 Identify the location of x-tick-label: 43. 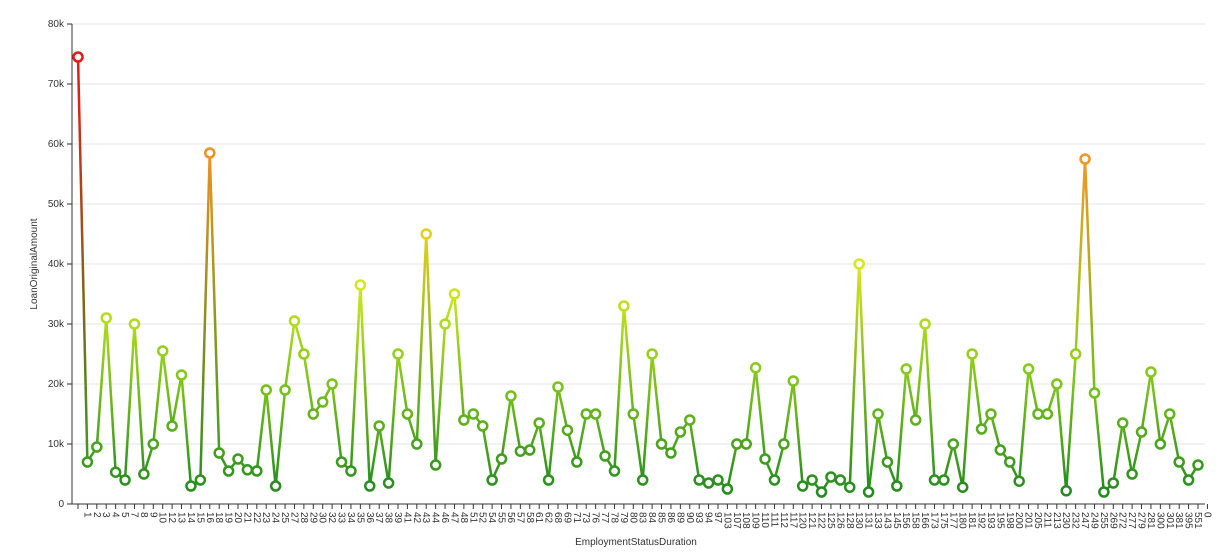
(425, 518).